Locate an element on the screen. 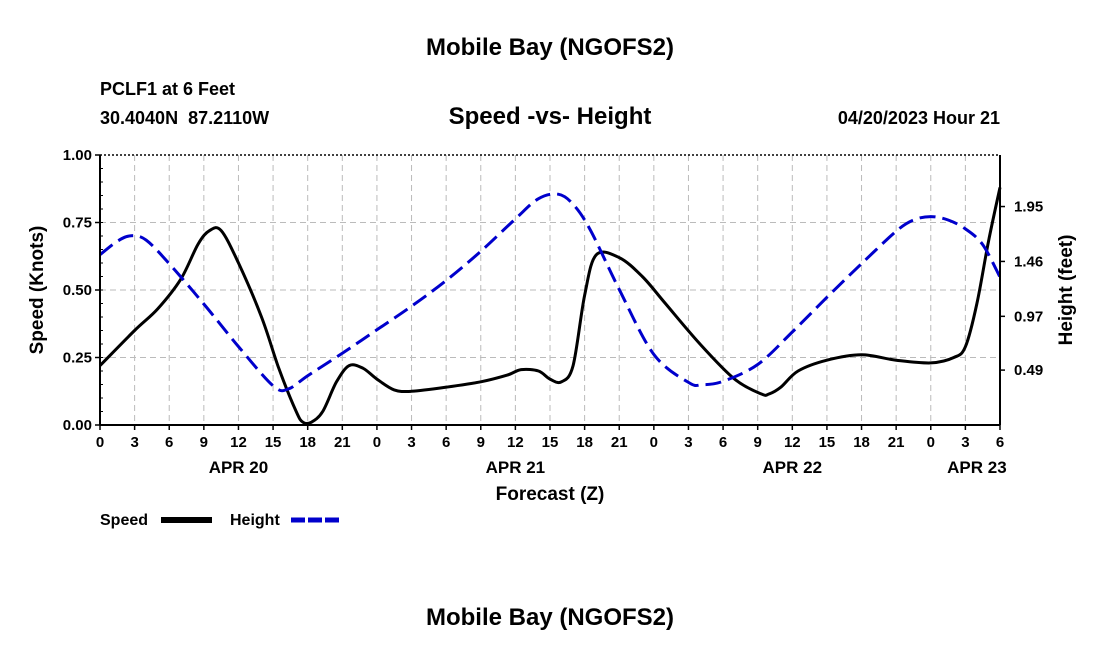 This screenshot has height=650, width=1100. station-name: PCLF1 at 6 Feet is located at coordinates (167, 89).